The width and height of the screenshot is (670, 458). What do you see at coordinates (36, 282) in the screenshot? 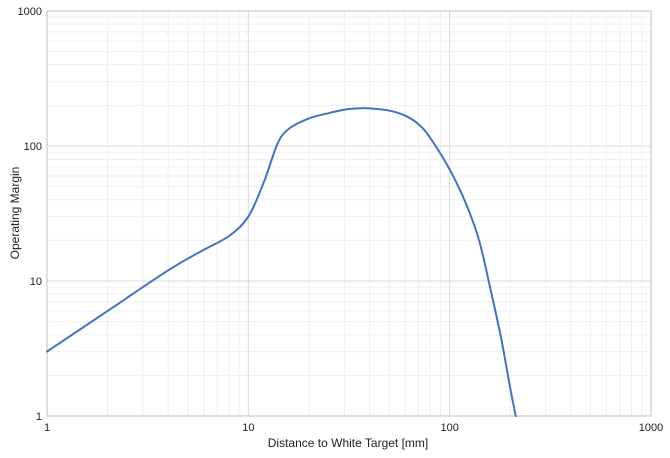
I see `y-tick-label: 10` at bounding box center [36, 282].